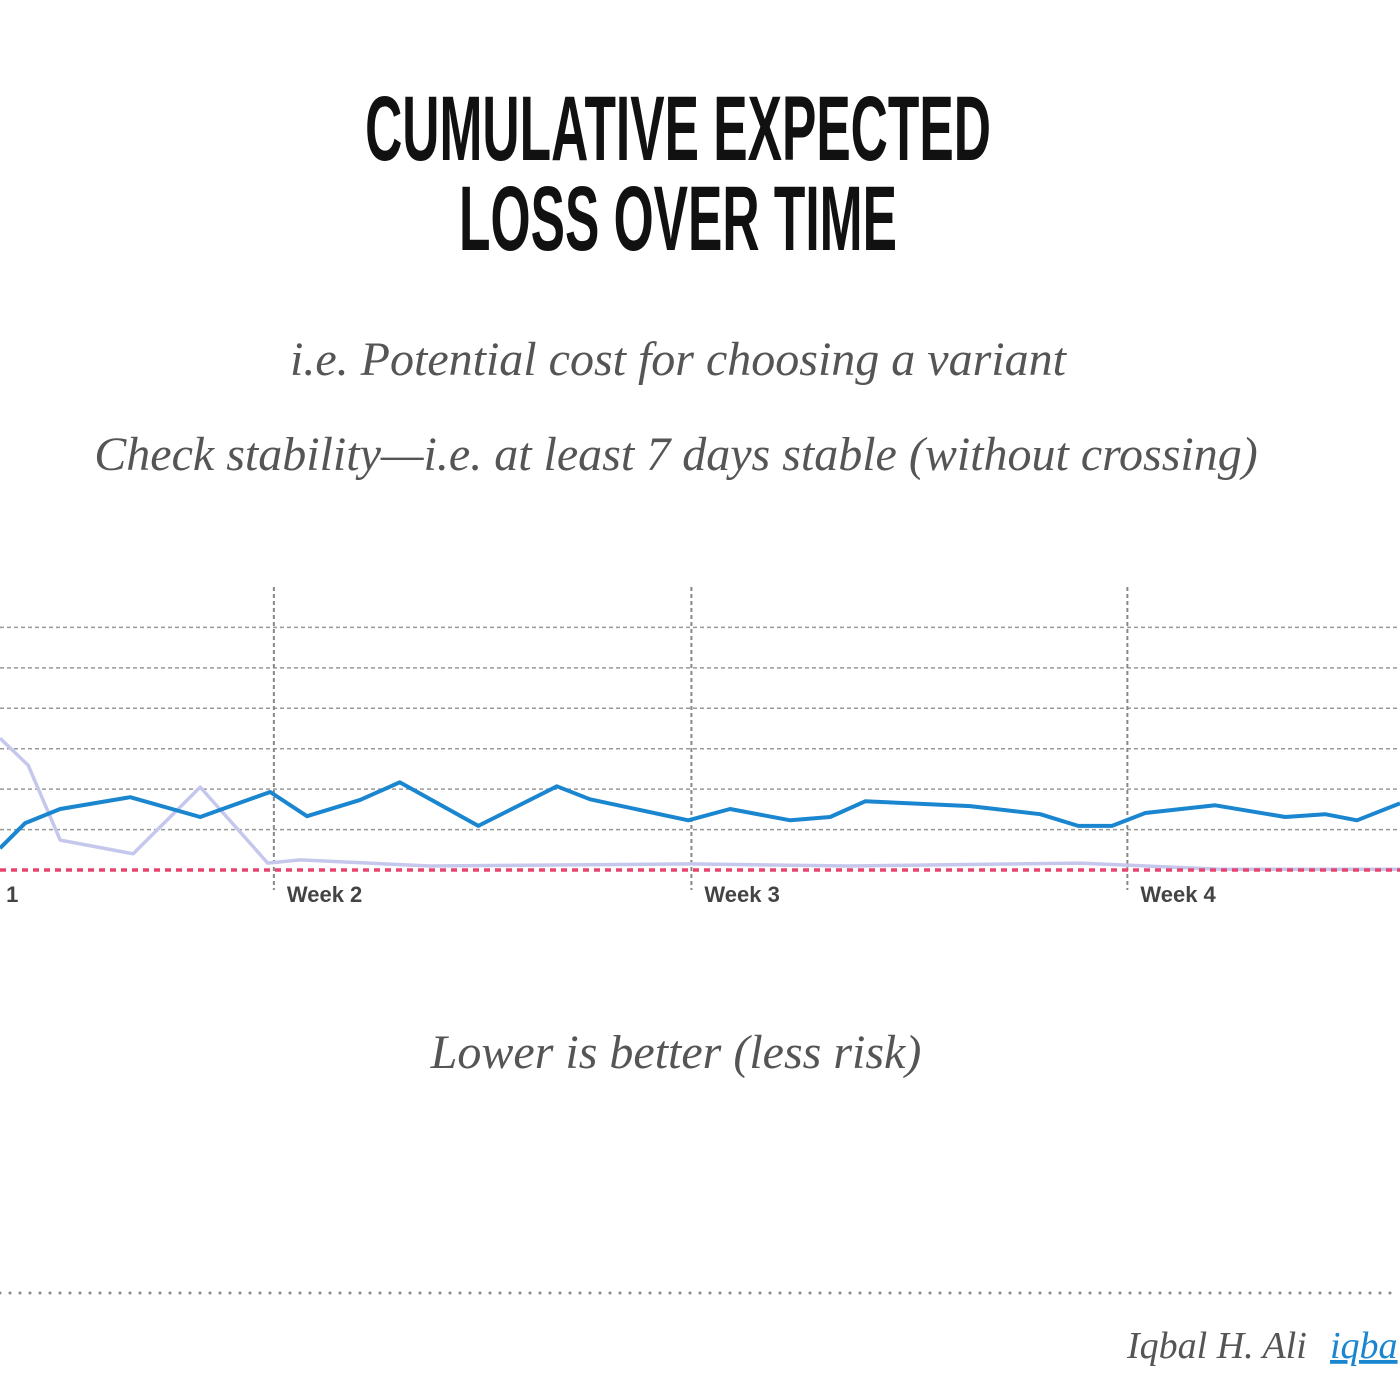 The width and height of the screenshot is (1400, 1400). What do you see at coordinates (1364, 1346) in the screenshot?
I see `link: iqba` at bounding box center [1364, 1346].